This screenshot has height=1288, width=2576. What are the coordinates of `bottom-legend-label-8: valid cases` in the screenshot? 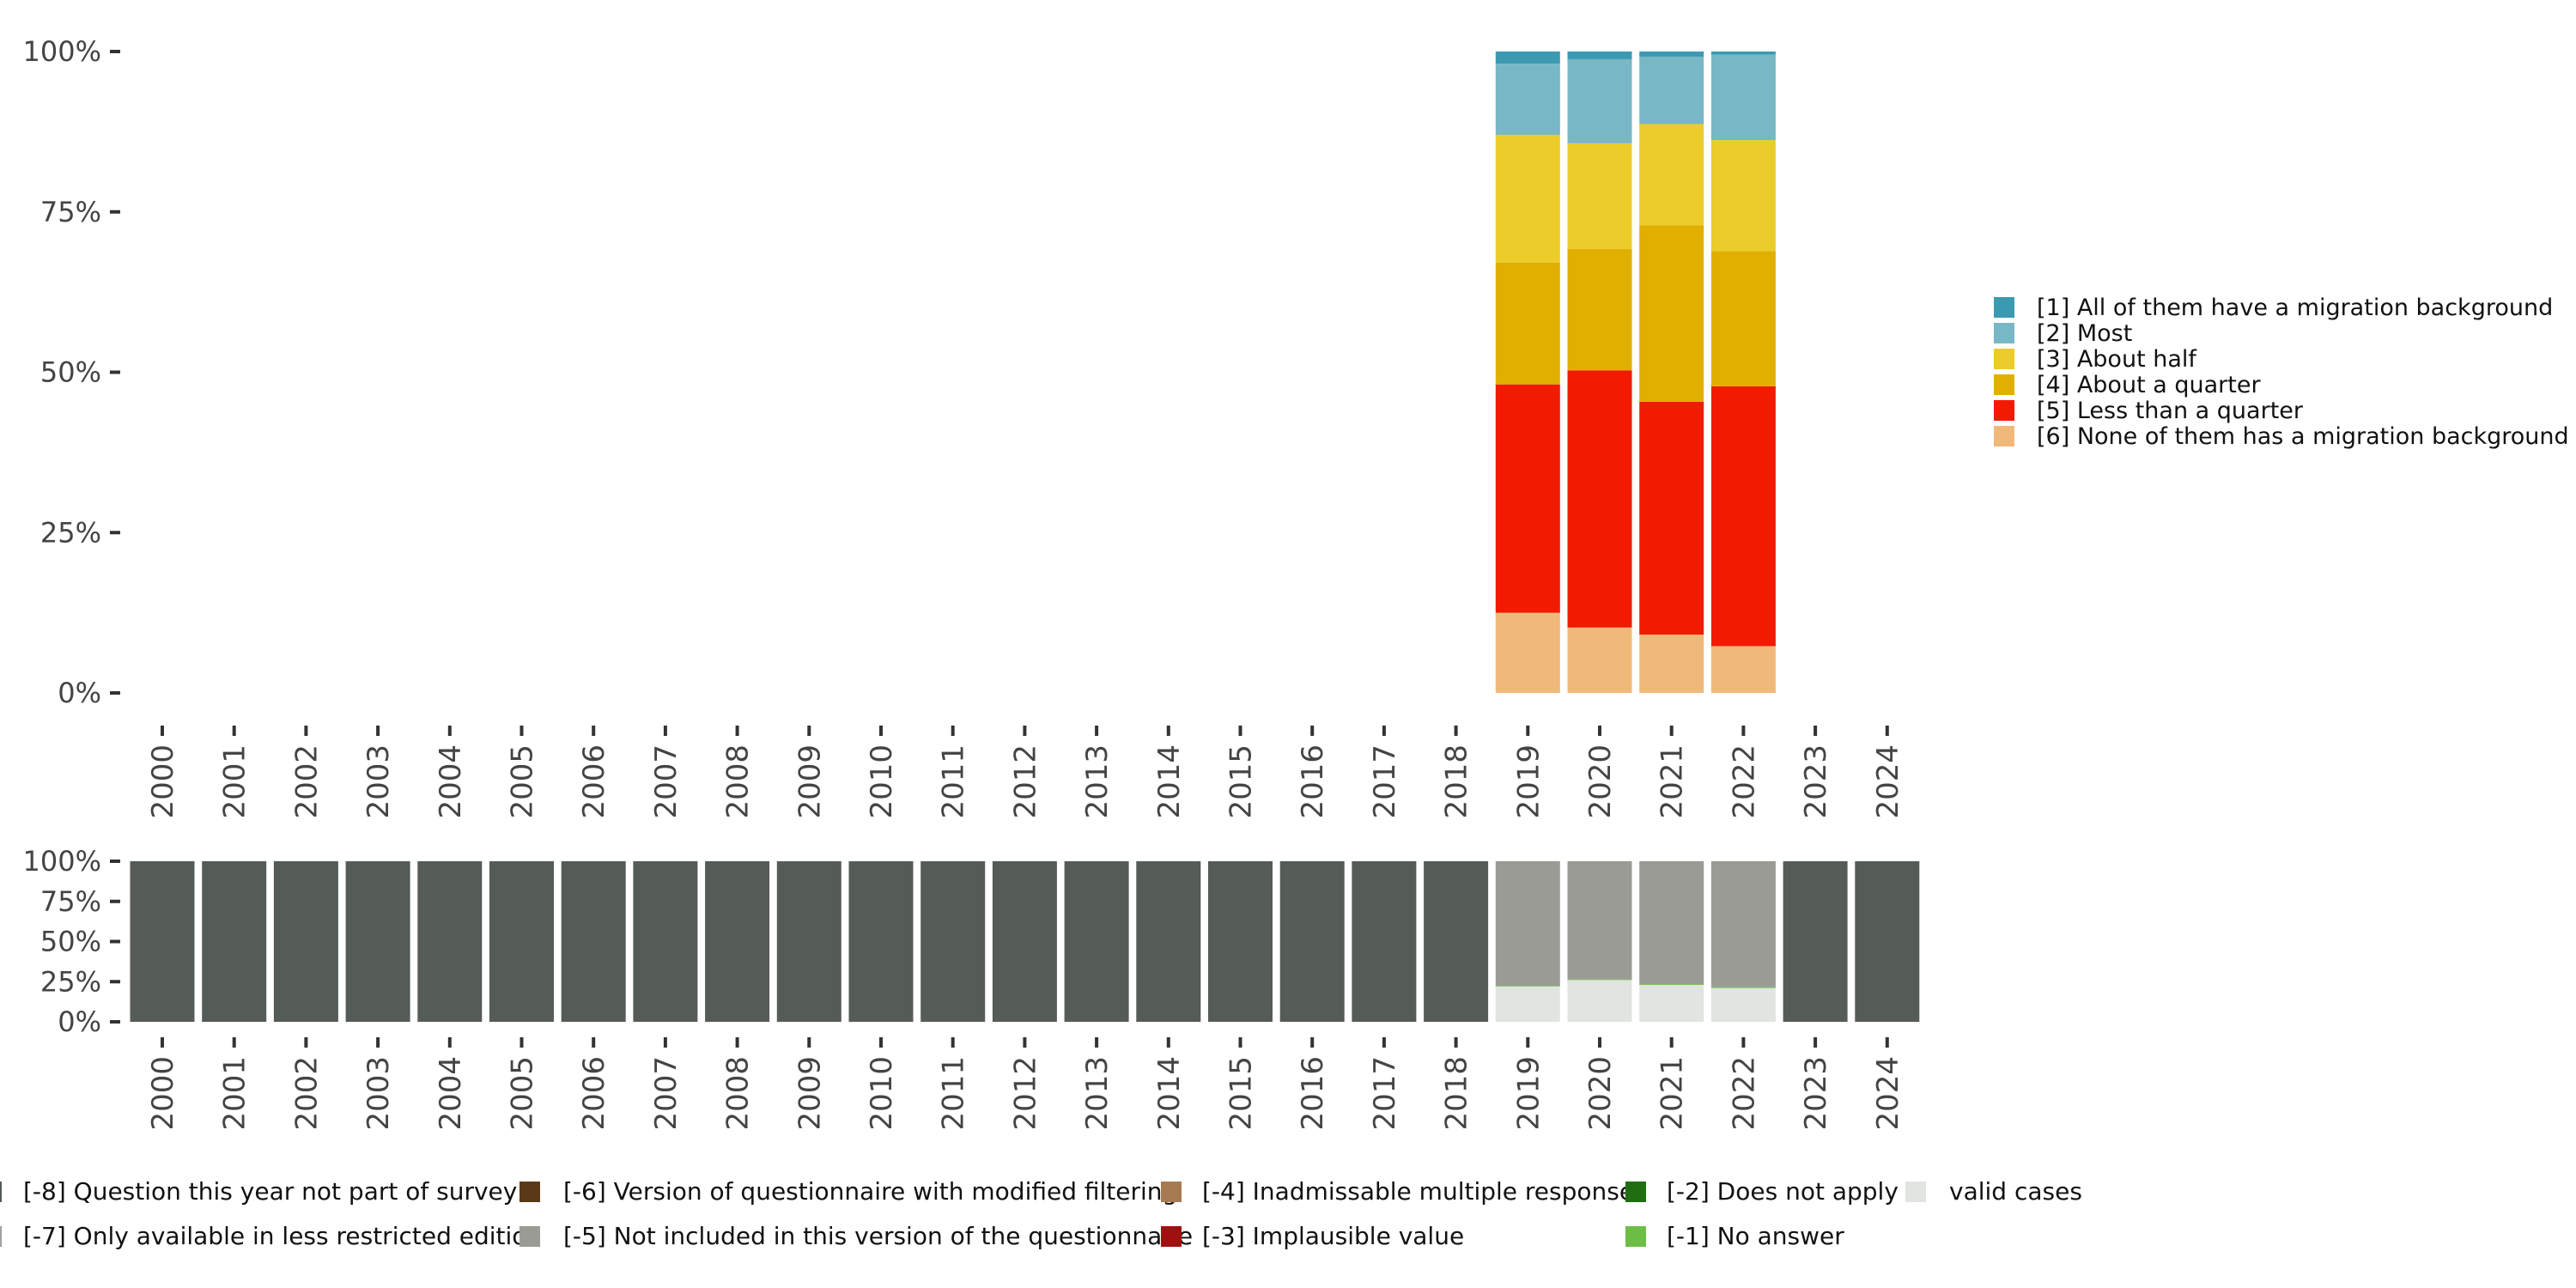 It's located at (2016, 1191).